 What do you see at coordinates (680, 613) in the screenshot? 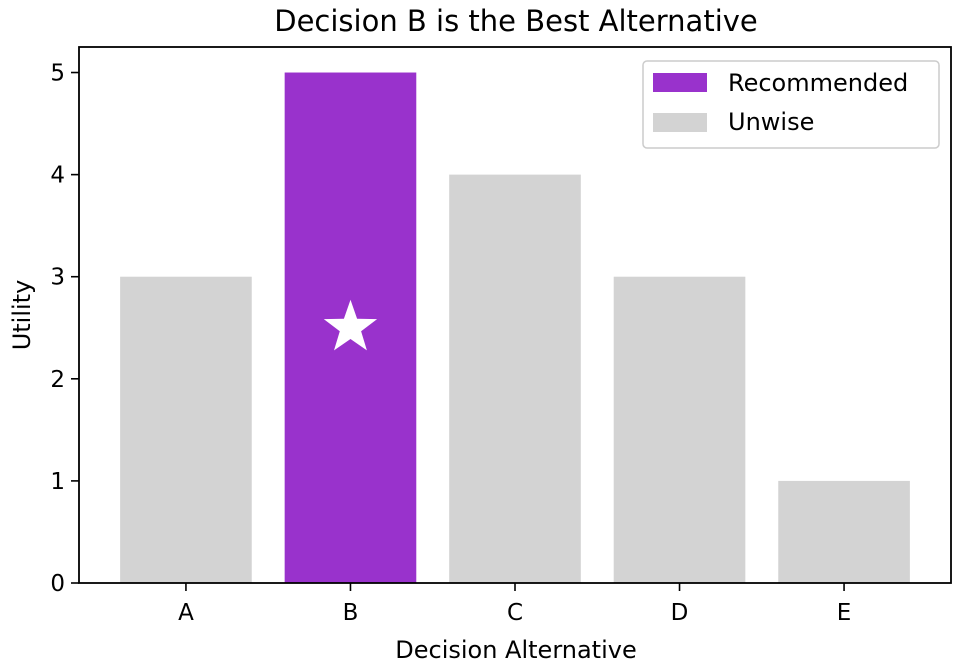
I see `x-tick-label-d: D` at bounding box center [680, 613].